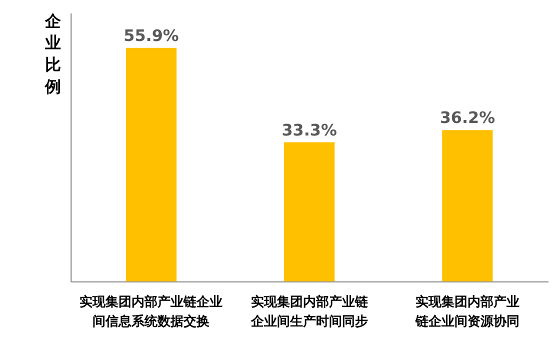 The height and width of the screenshot is (360, 558). Describe the element at coordinates (151, 312) in the screenshot. I see `x-tick-label: 实现集团内部产业链企业间信息系统数据交换` at that location.